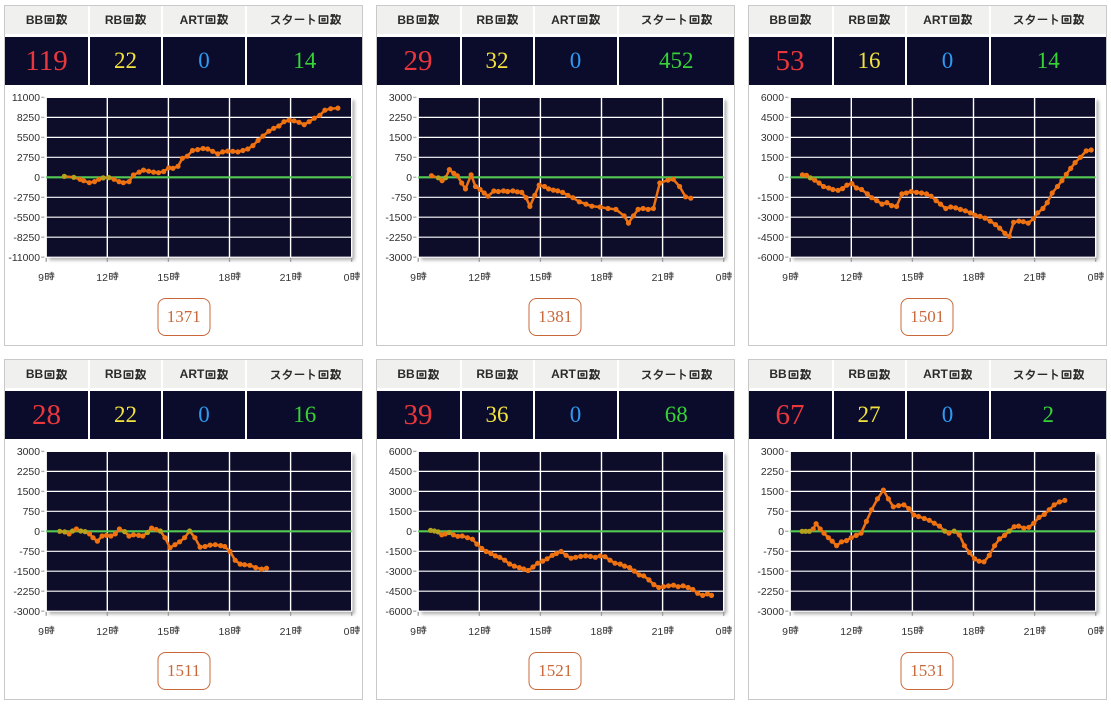 The image size is (1111, 706). Describe the element at coordinates (28, 158) in the screenshot. I see `svg-text: 2750` at that location.